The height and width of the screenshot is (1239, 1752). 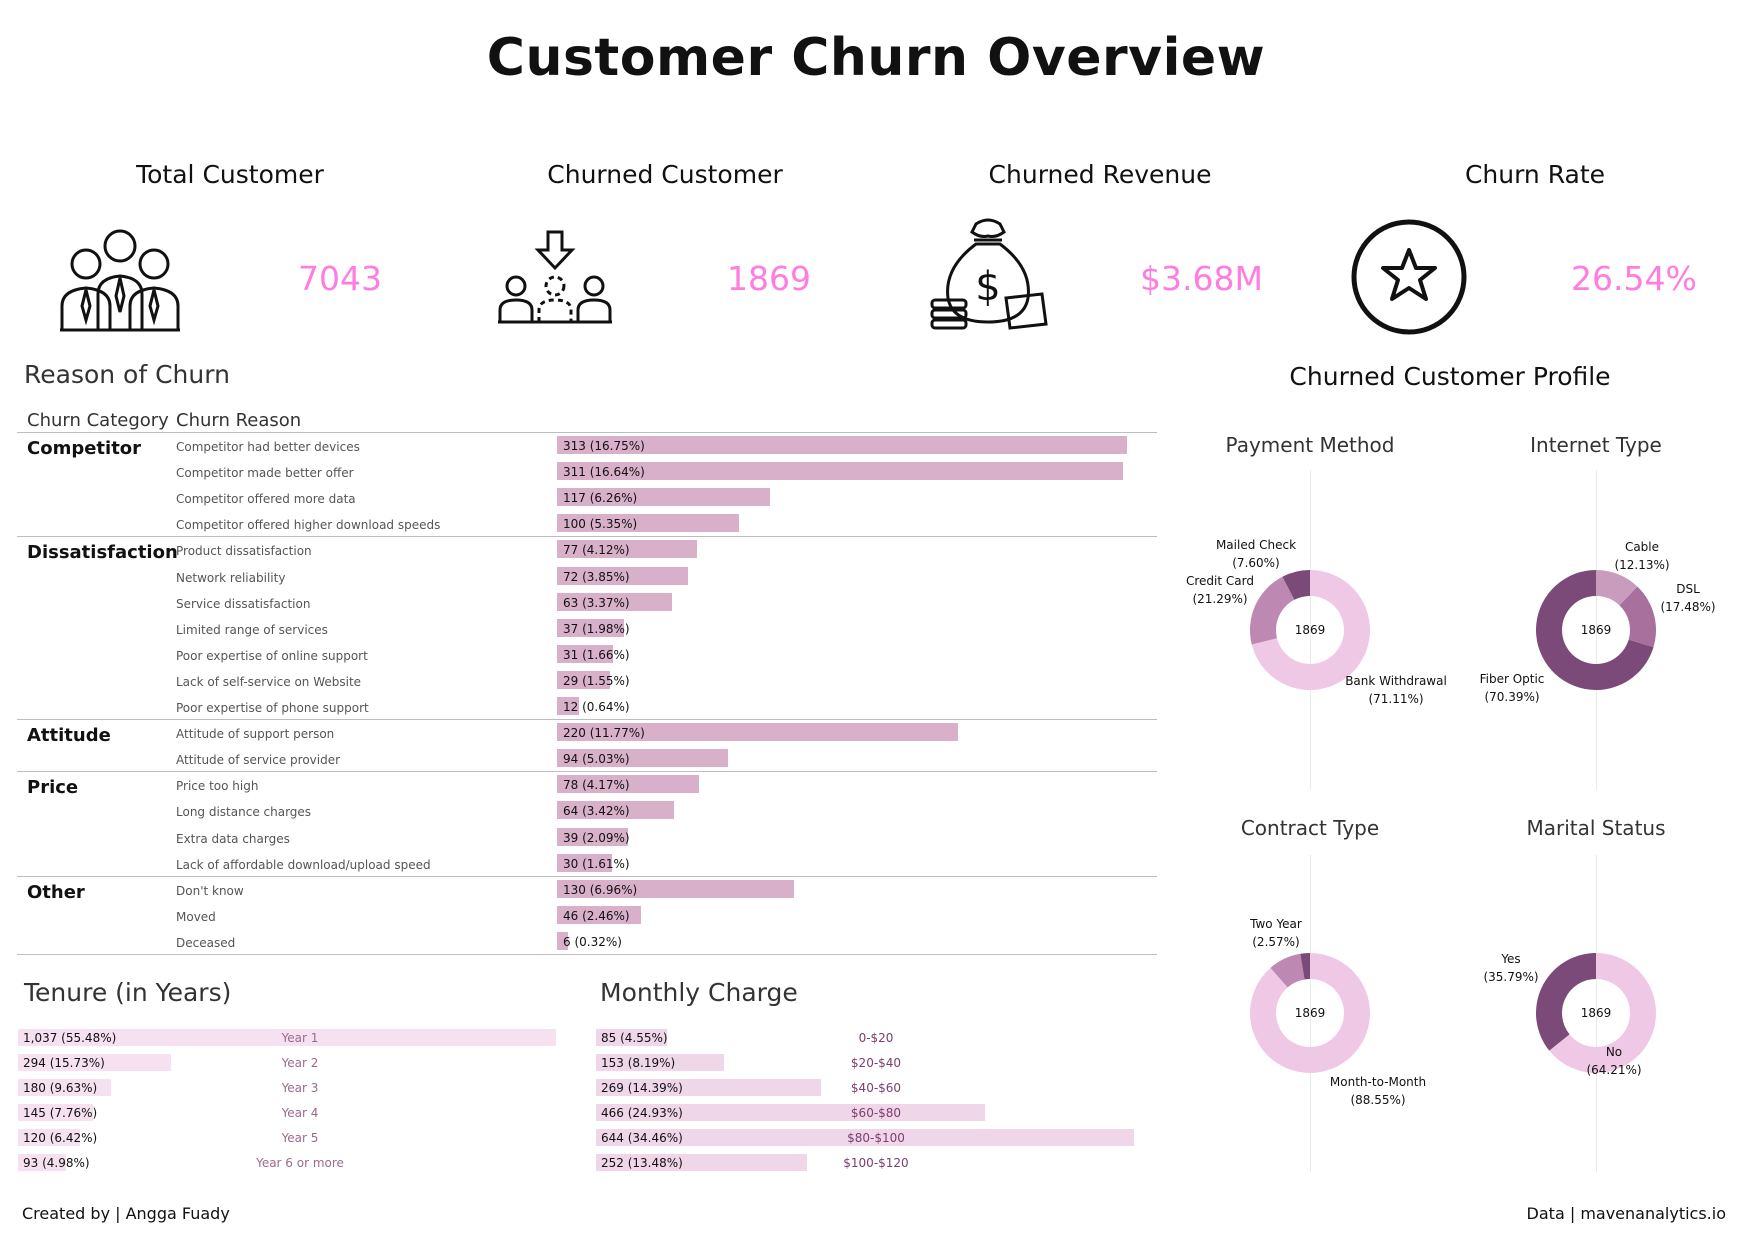 I want to click on slice-name: No, so click(x=1614, y=1052).